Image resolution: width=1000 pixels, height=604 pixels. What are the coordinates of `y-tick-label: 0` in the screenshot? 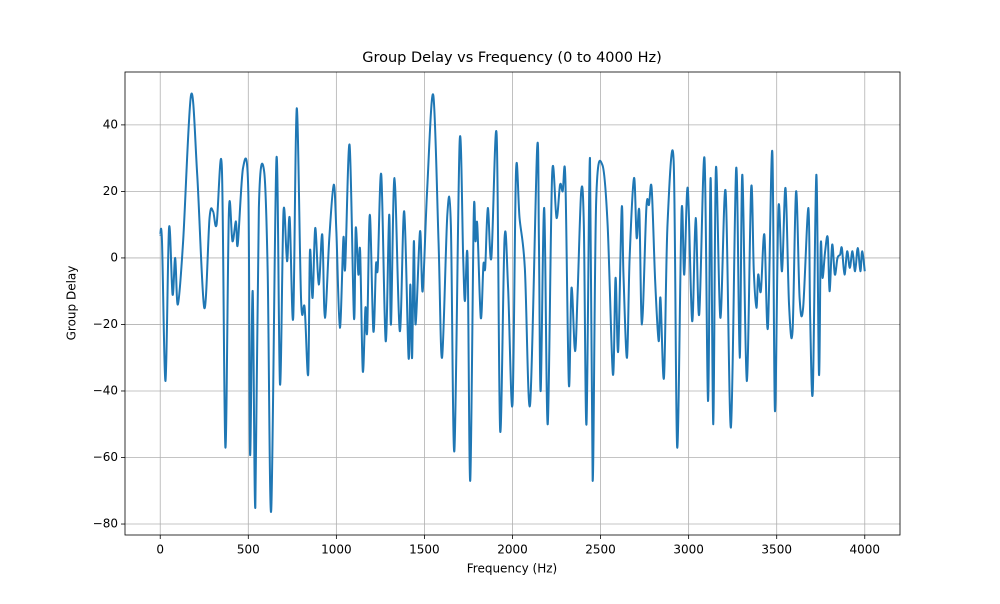 It's located at (114, 257).